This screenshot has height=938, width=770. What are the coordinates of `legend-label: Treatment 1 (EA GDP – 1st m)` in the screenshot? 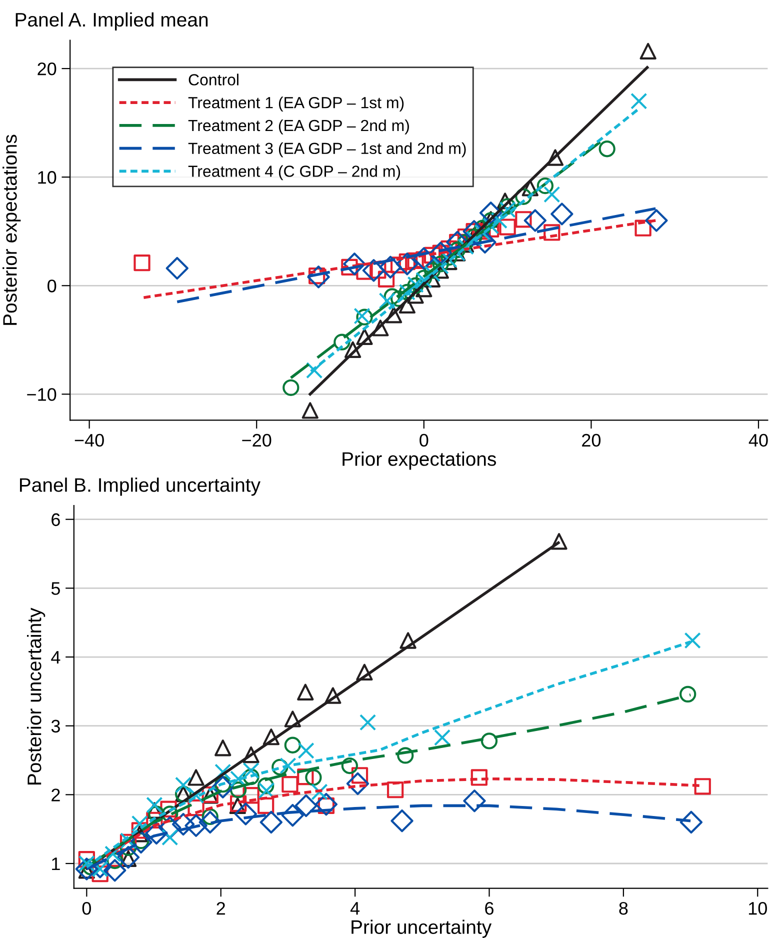 It's located at (296, 104).